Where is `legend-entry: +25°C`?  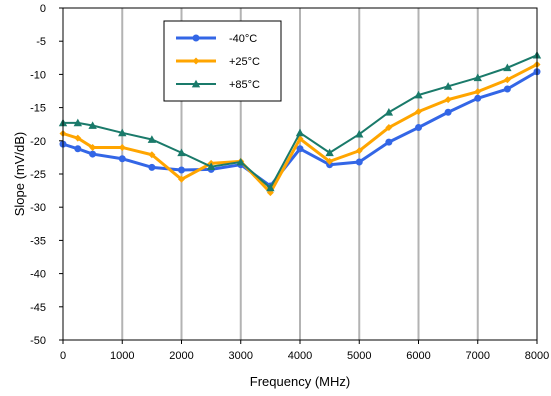
legend-entry: +25°C is located at coordinates (218, 62).